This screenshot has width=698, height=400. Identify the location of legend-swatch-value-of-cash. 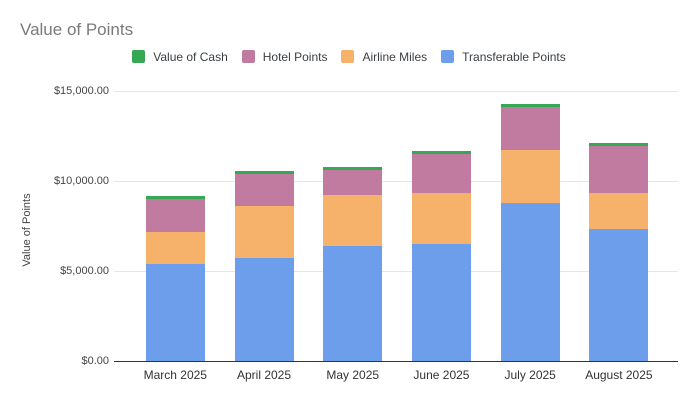
(139, 56).